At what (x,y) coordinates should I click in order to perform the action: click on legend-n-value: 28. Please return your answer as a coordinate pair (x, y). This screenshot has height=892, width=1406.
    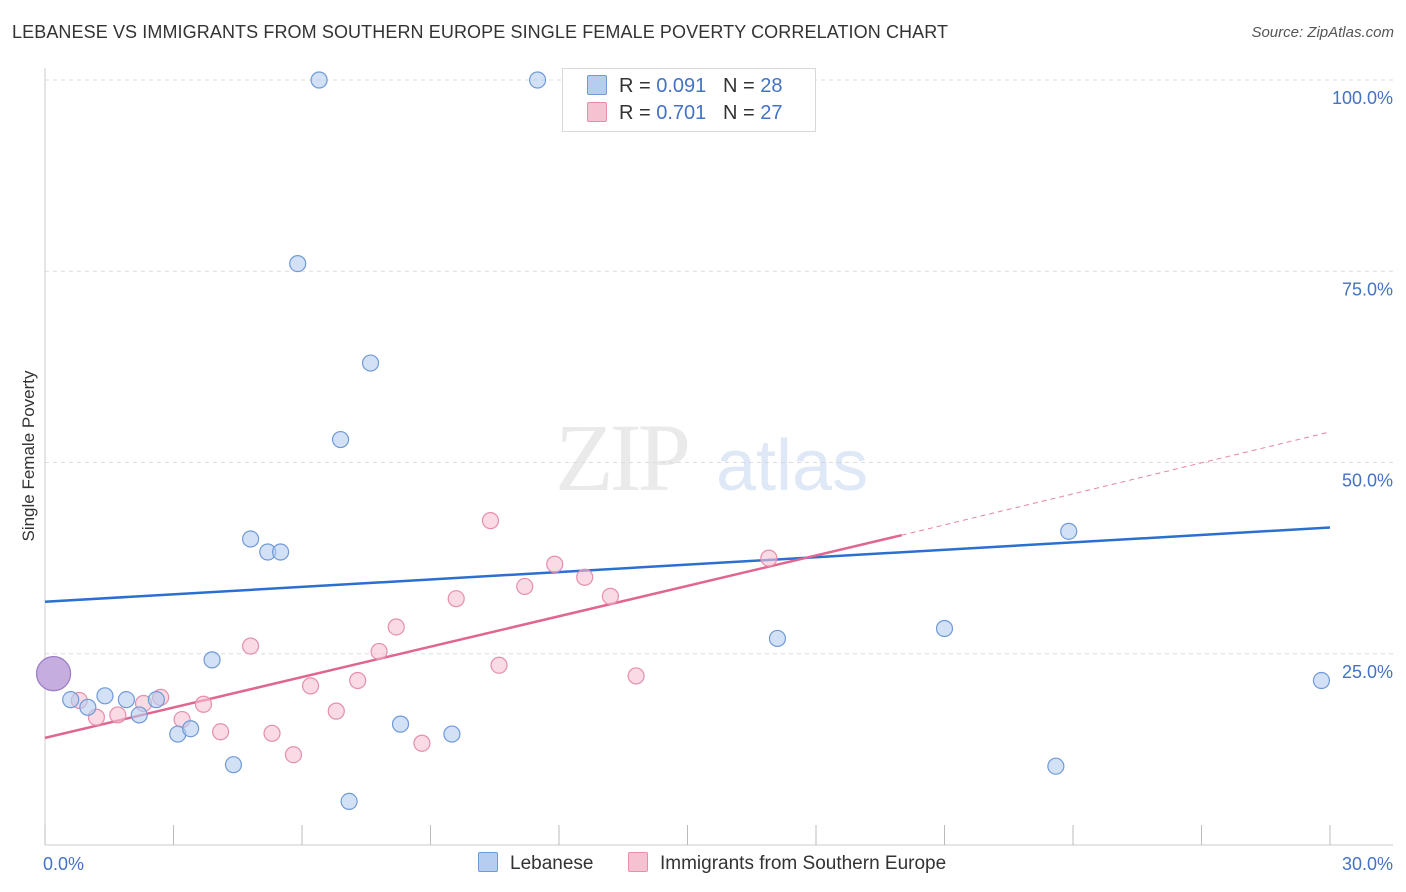
    Looking at the image, I should click on (771, 86).